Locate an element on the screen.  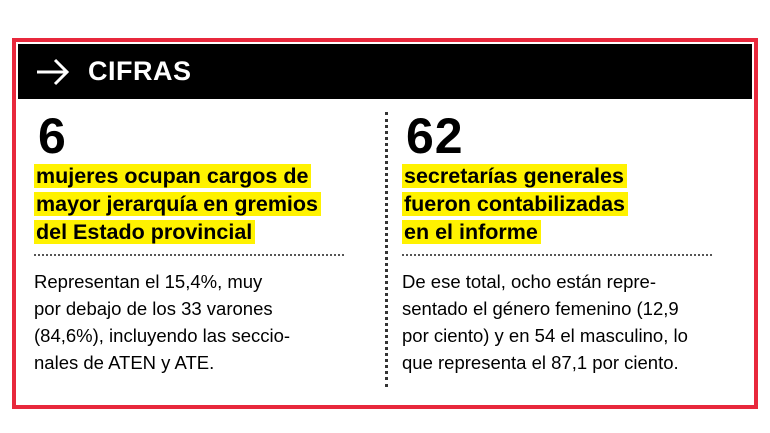
header-bar: CIFRAS is located at coordinates (385, 71).